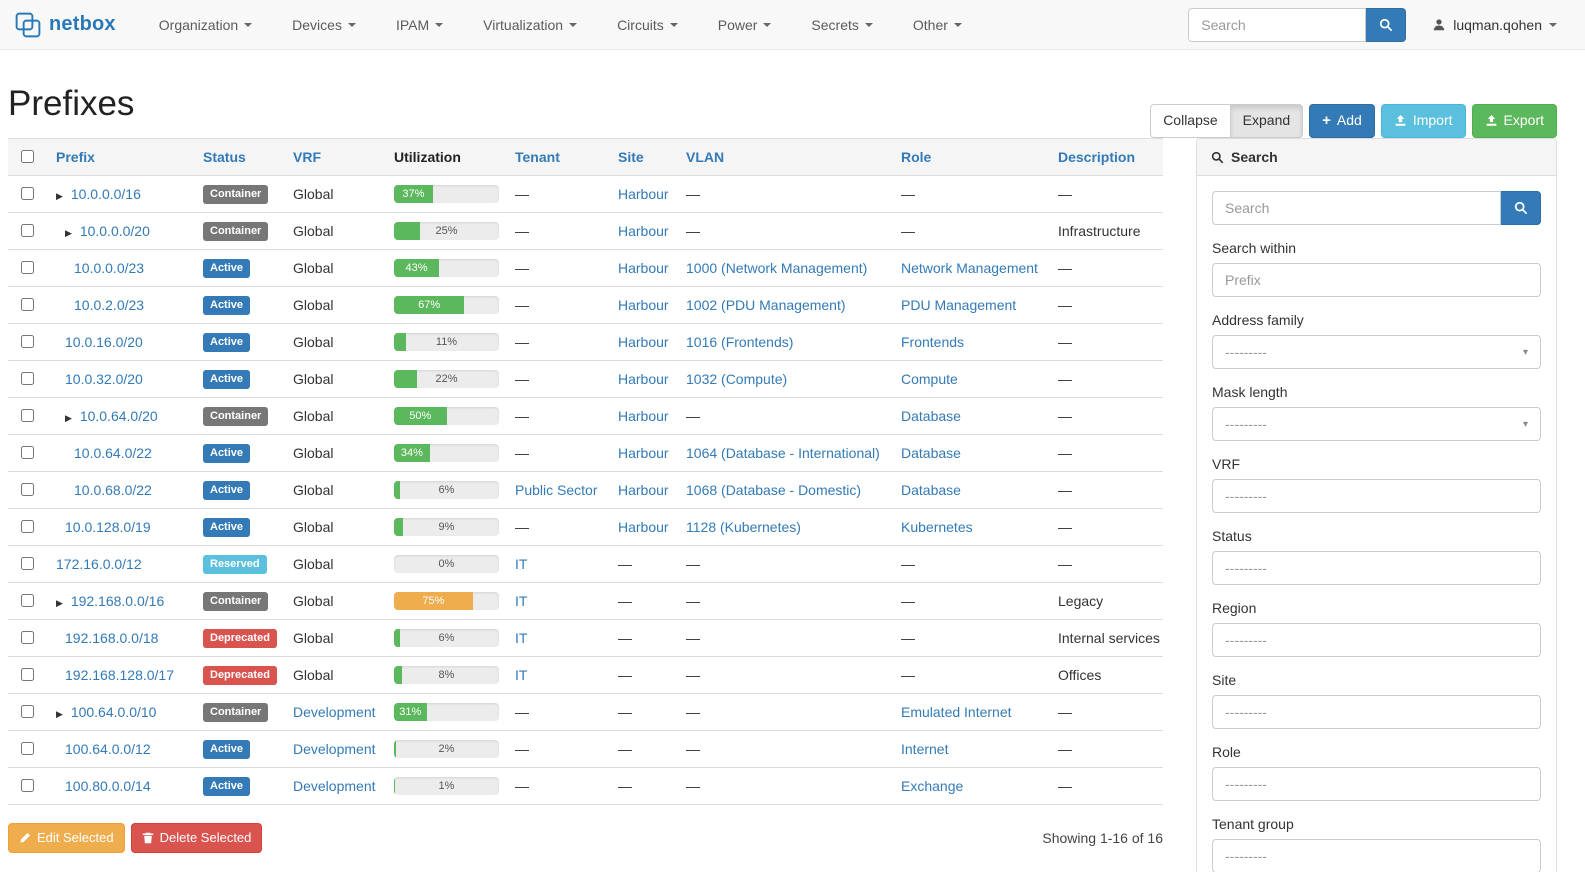  What do you see at coordinates (224, 157) in the screenshot?
I see `column-header-link: Status` at bounding box center [224, 157].